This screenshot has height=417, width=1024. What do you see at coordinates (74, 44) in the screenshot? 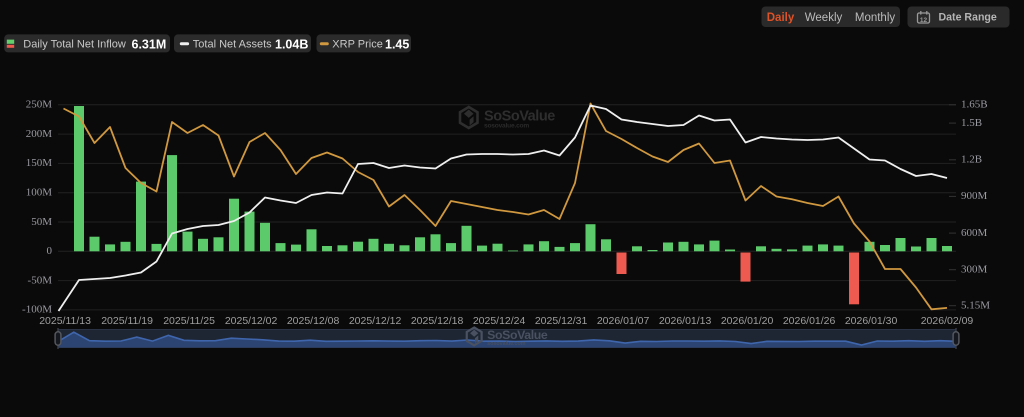
I see `svg-text: Daily Total Net Inflow` at bounding box center [74, 44].